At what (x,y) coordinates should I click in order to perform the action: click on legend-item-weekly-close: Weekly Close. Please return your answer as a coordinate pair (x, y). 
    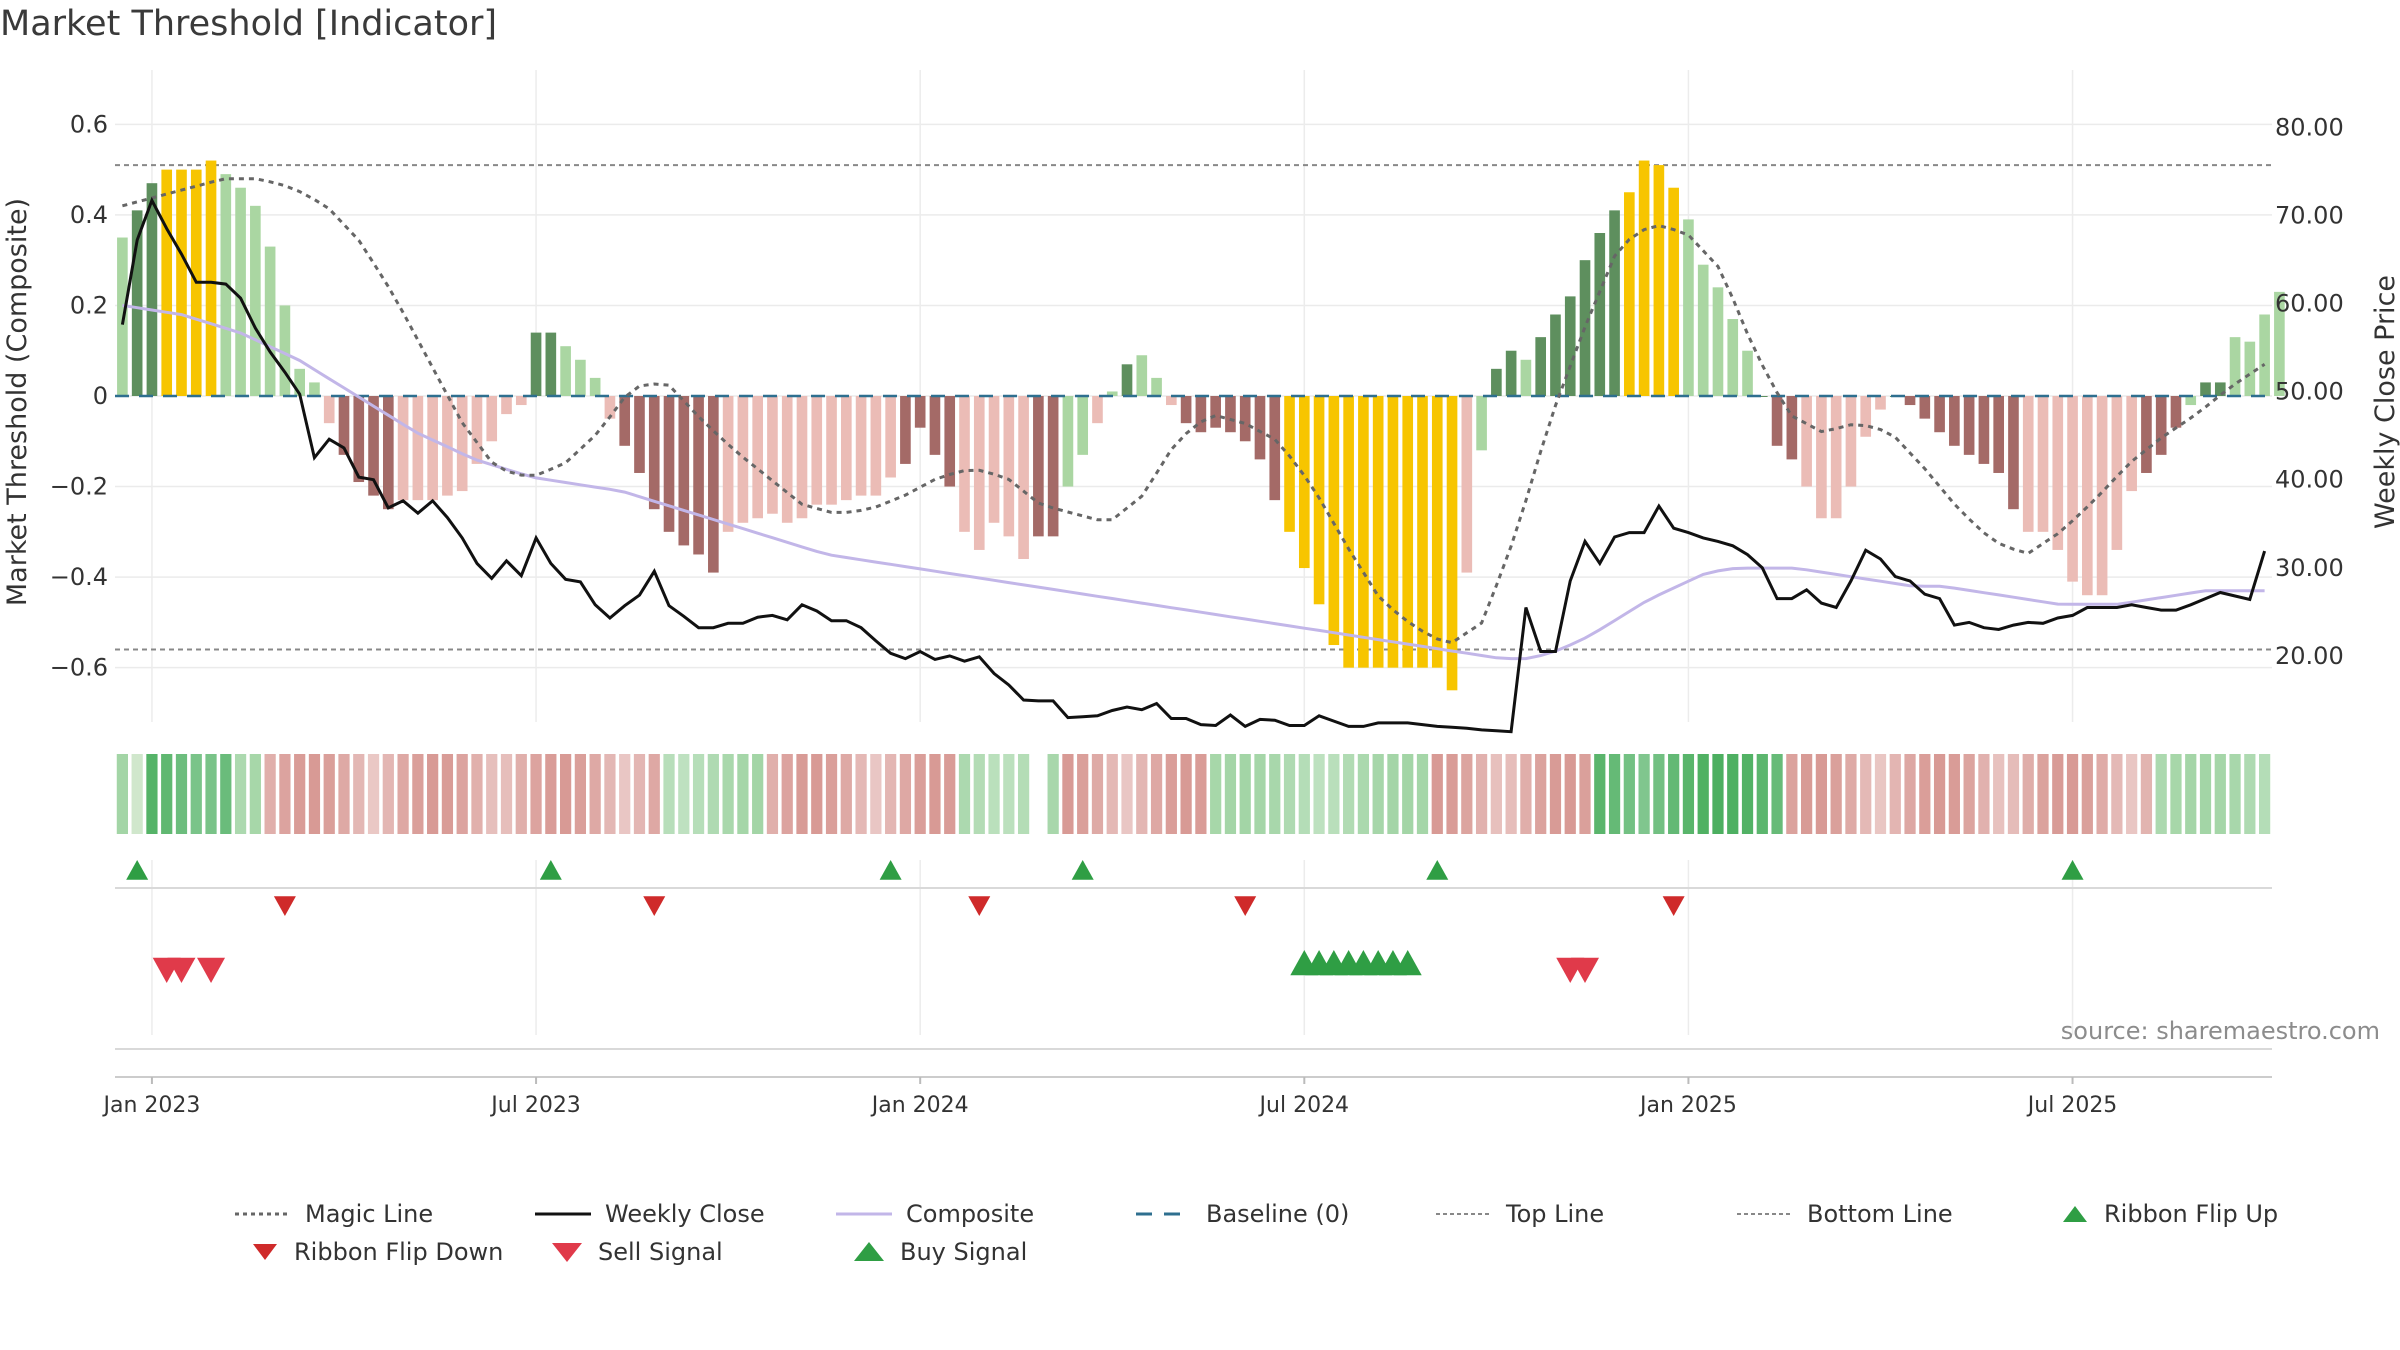
    Looking at the image, I should click on (650, 1214).